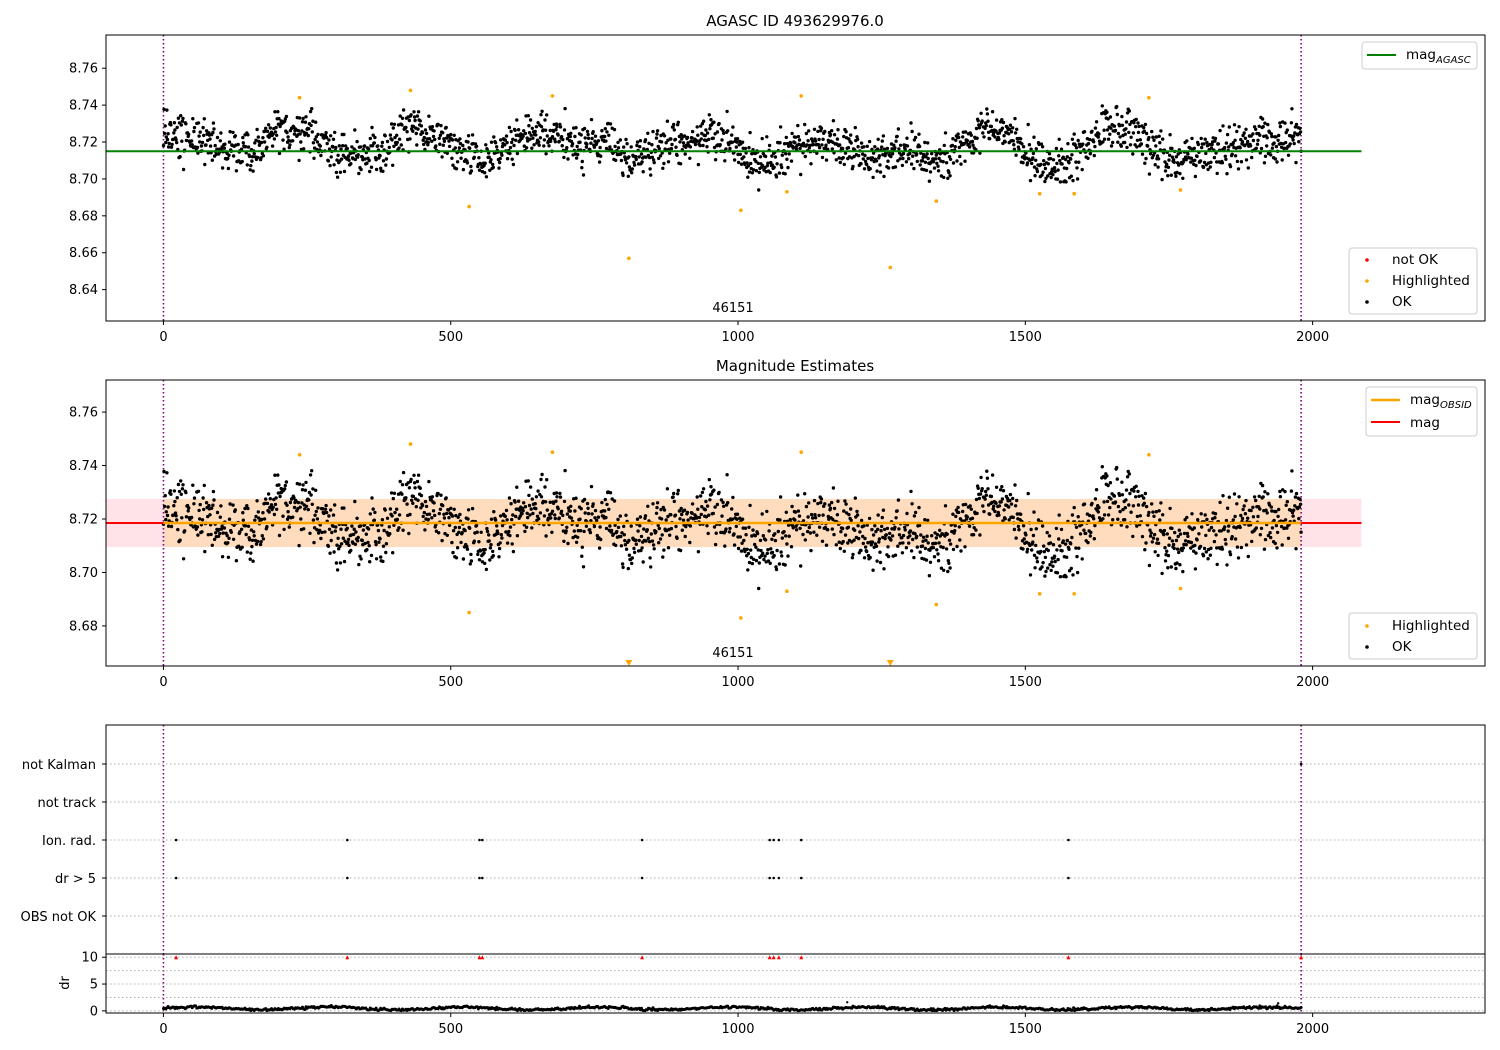 The image size is (1500, 1050). Describe the element at coordinates (83, 143) in the screenshot. I see `y-tick-label: 8.72` at that location.